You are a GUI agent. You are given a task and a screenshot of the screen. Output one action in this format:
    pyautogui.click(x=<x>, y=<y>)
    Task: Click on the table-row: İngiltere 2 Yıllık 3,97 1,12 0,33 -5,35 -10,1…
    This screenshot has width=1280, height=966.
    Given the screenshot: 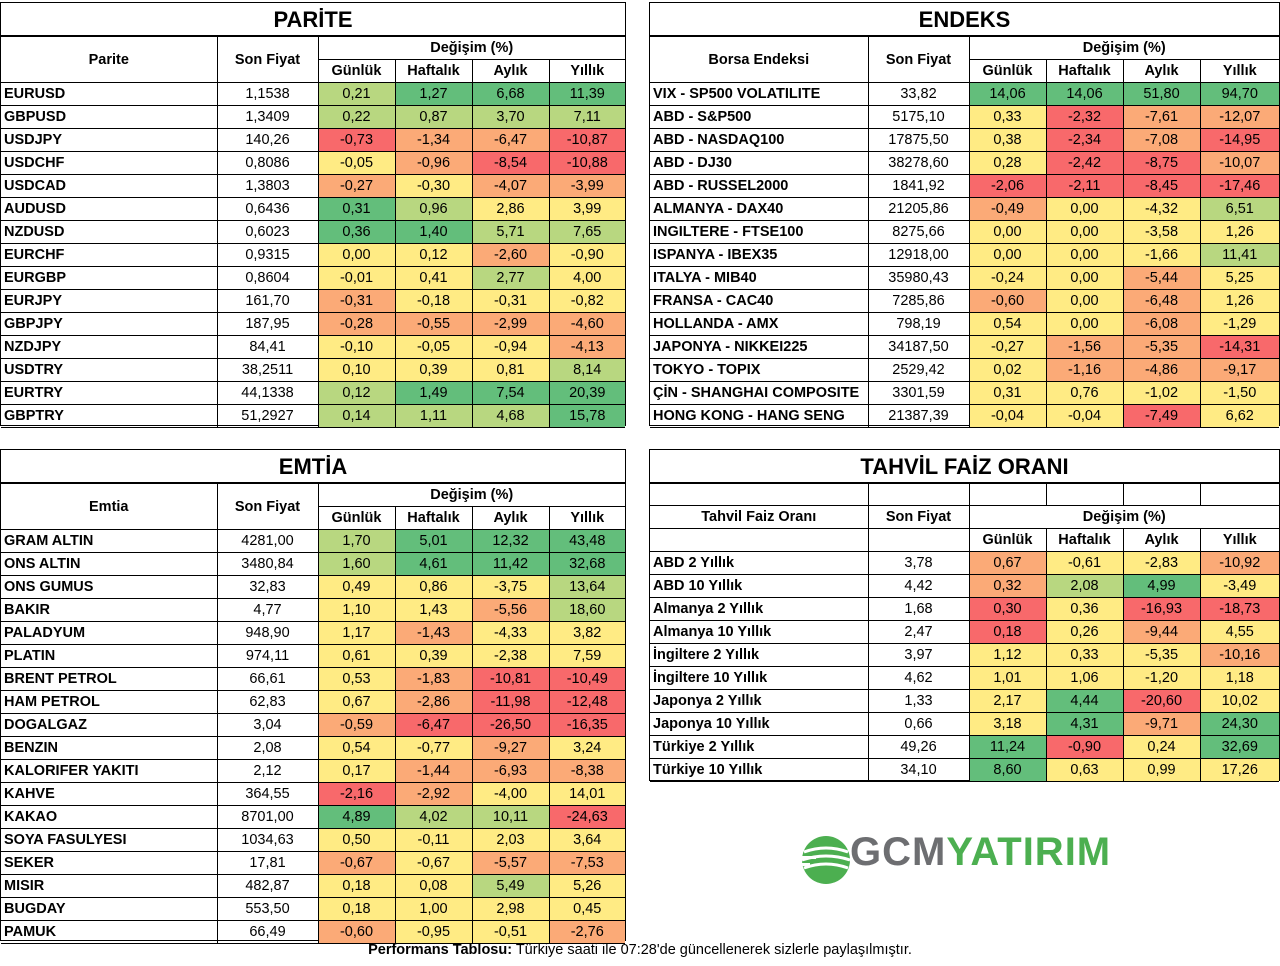 What is the action you would take?
    pyautogui.click(x=964, y=655)
    